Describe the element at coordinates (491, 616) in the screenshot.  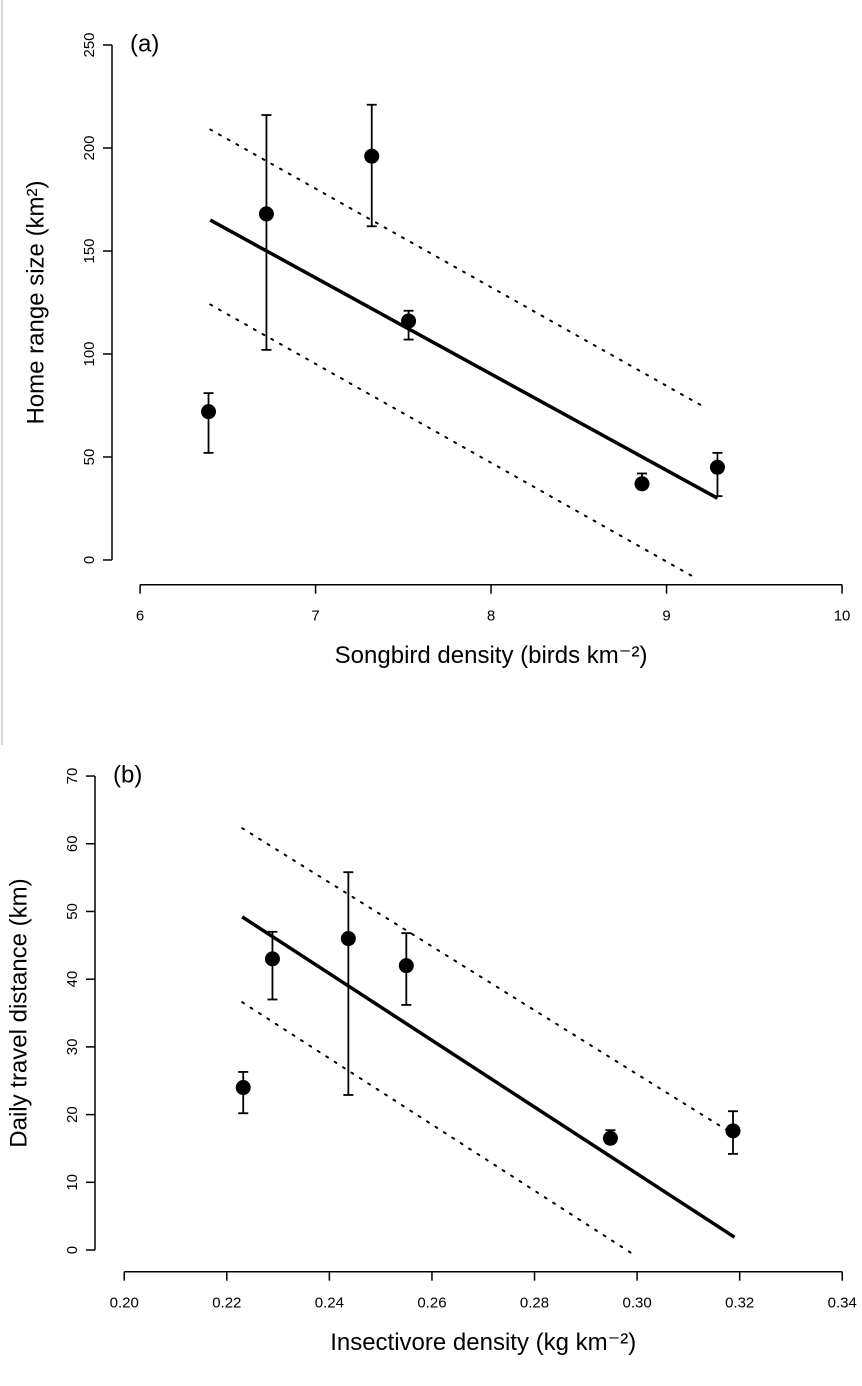
I see `x-tick-label: 8` at that location.